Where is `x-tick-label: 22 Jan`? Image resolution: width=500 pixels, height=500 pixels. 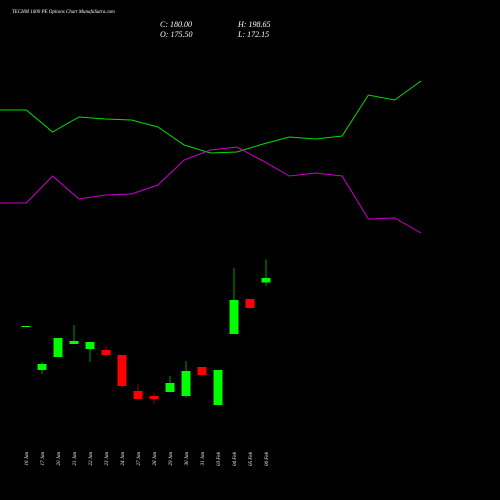
x-tick-label: 22 Jan is located at coordinates (91, 459).